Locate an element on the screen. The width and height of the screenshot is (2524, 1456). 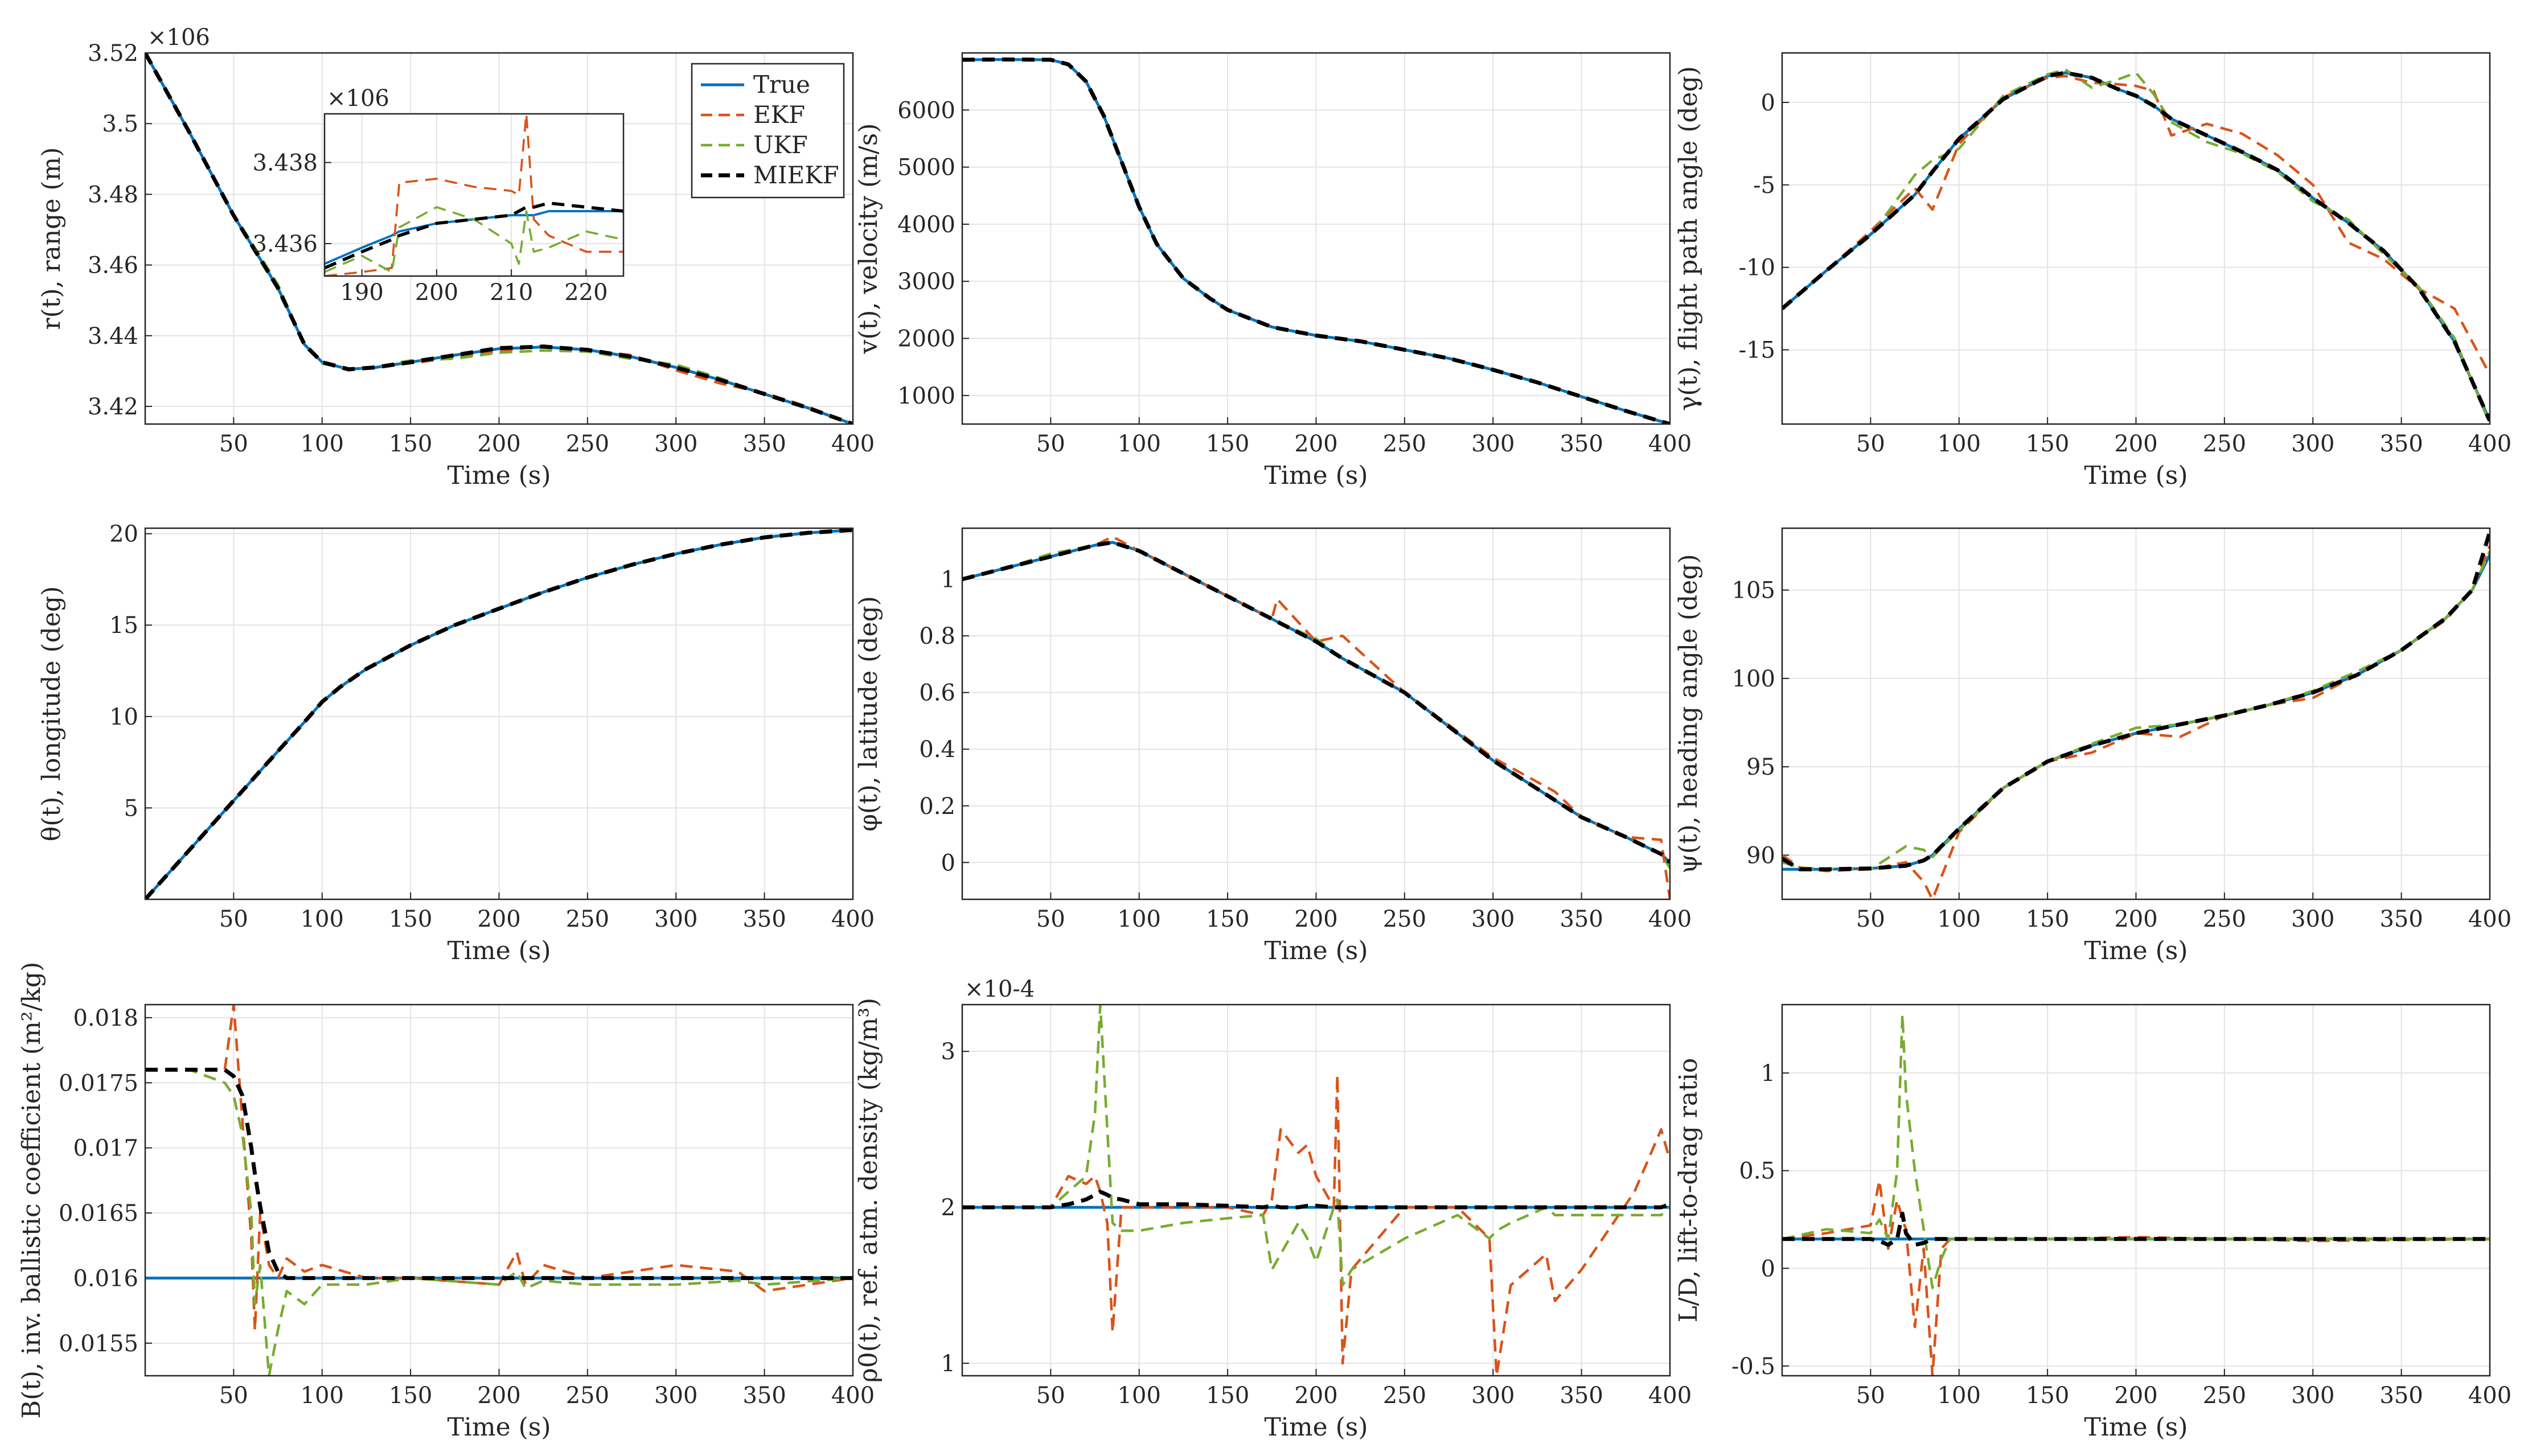
y-tick-label: 5 is located at coordinates (131, 808).